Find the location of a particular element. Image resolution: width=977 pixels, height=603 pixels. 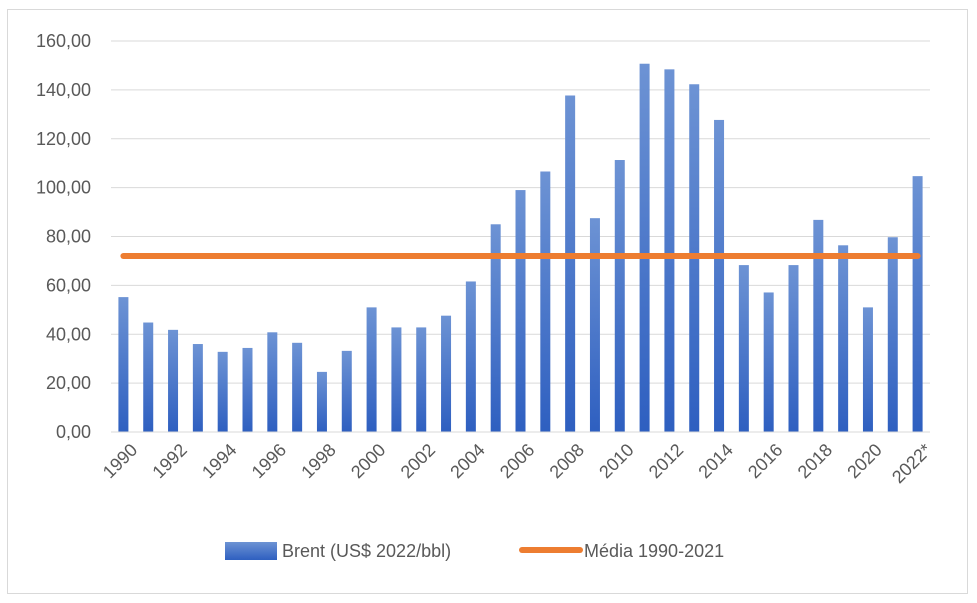

y-tick-label: 20,00 is located at coordinates (68, 383).